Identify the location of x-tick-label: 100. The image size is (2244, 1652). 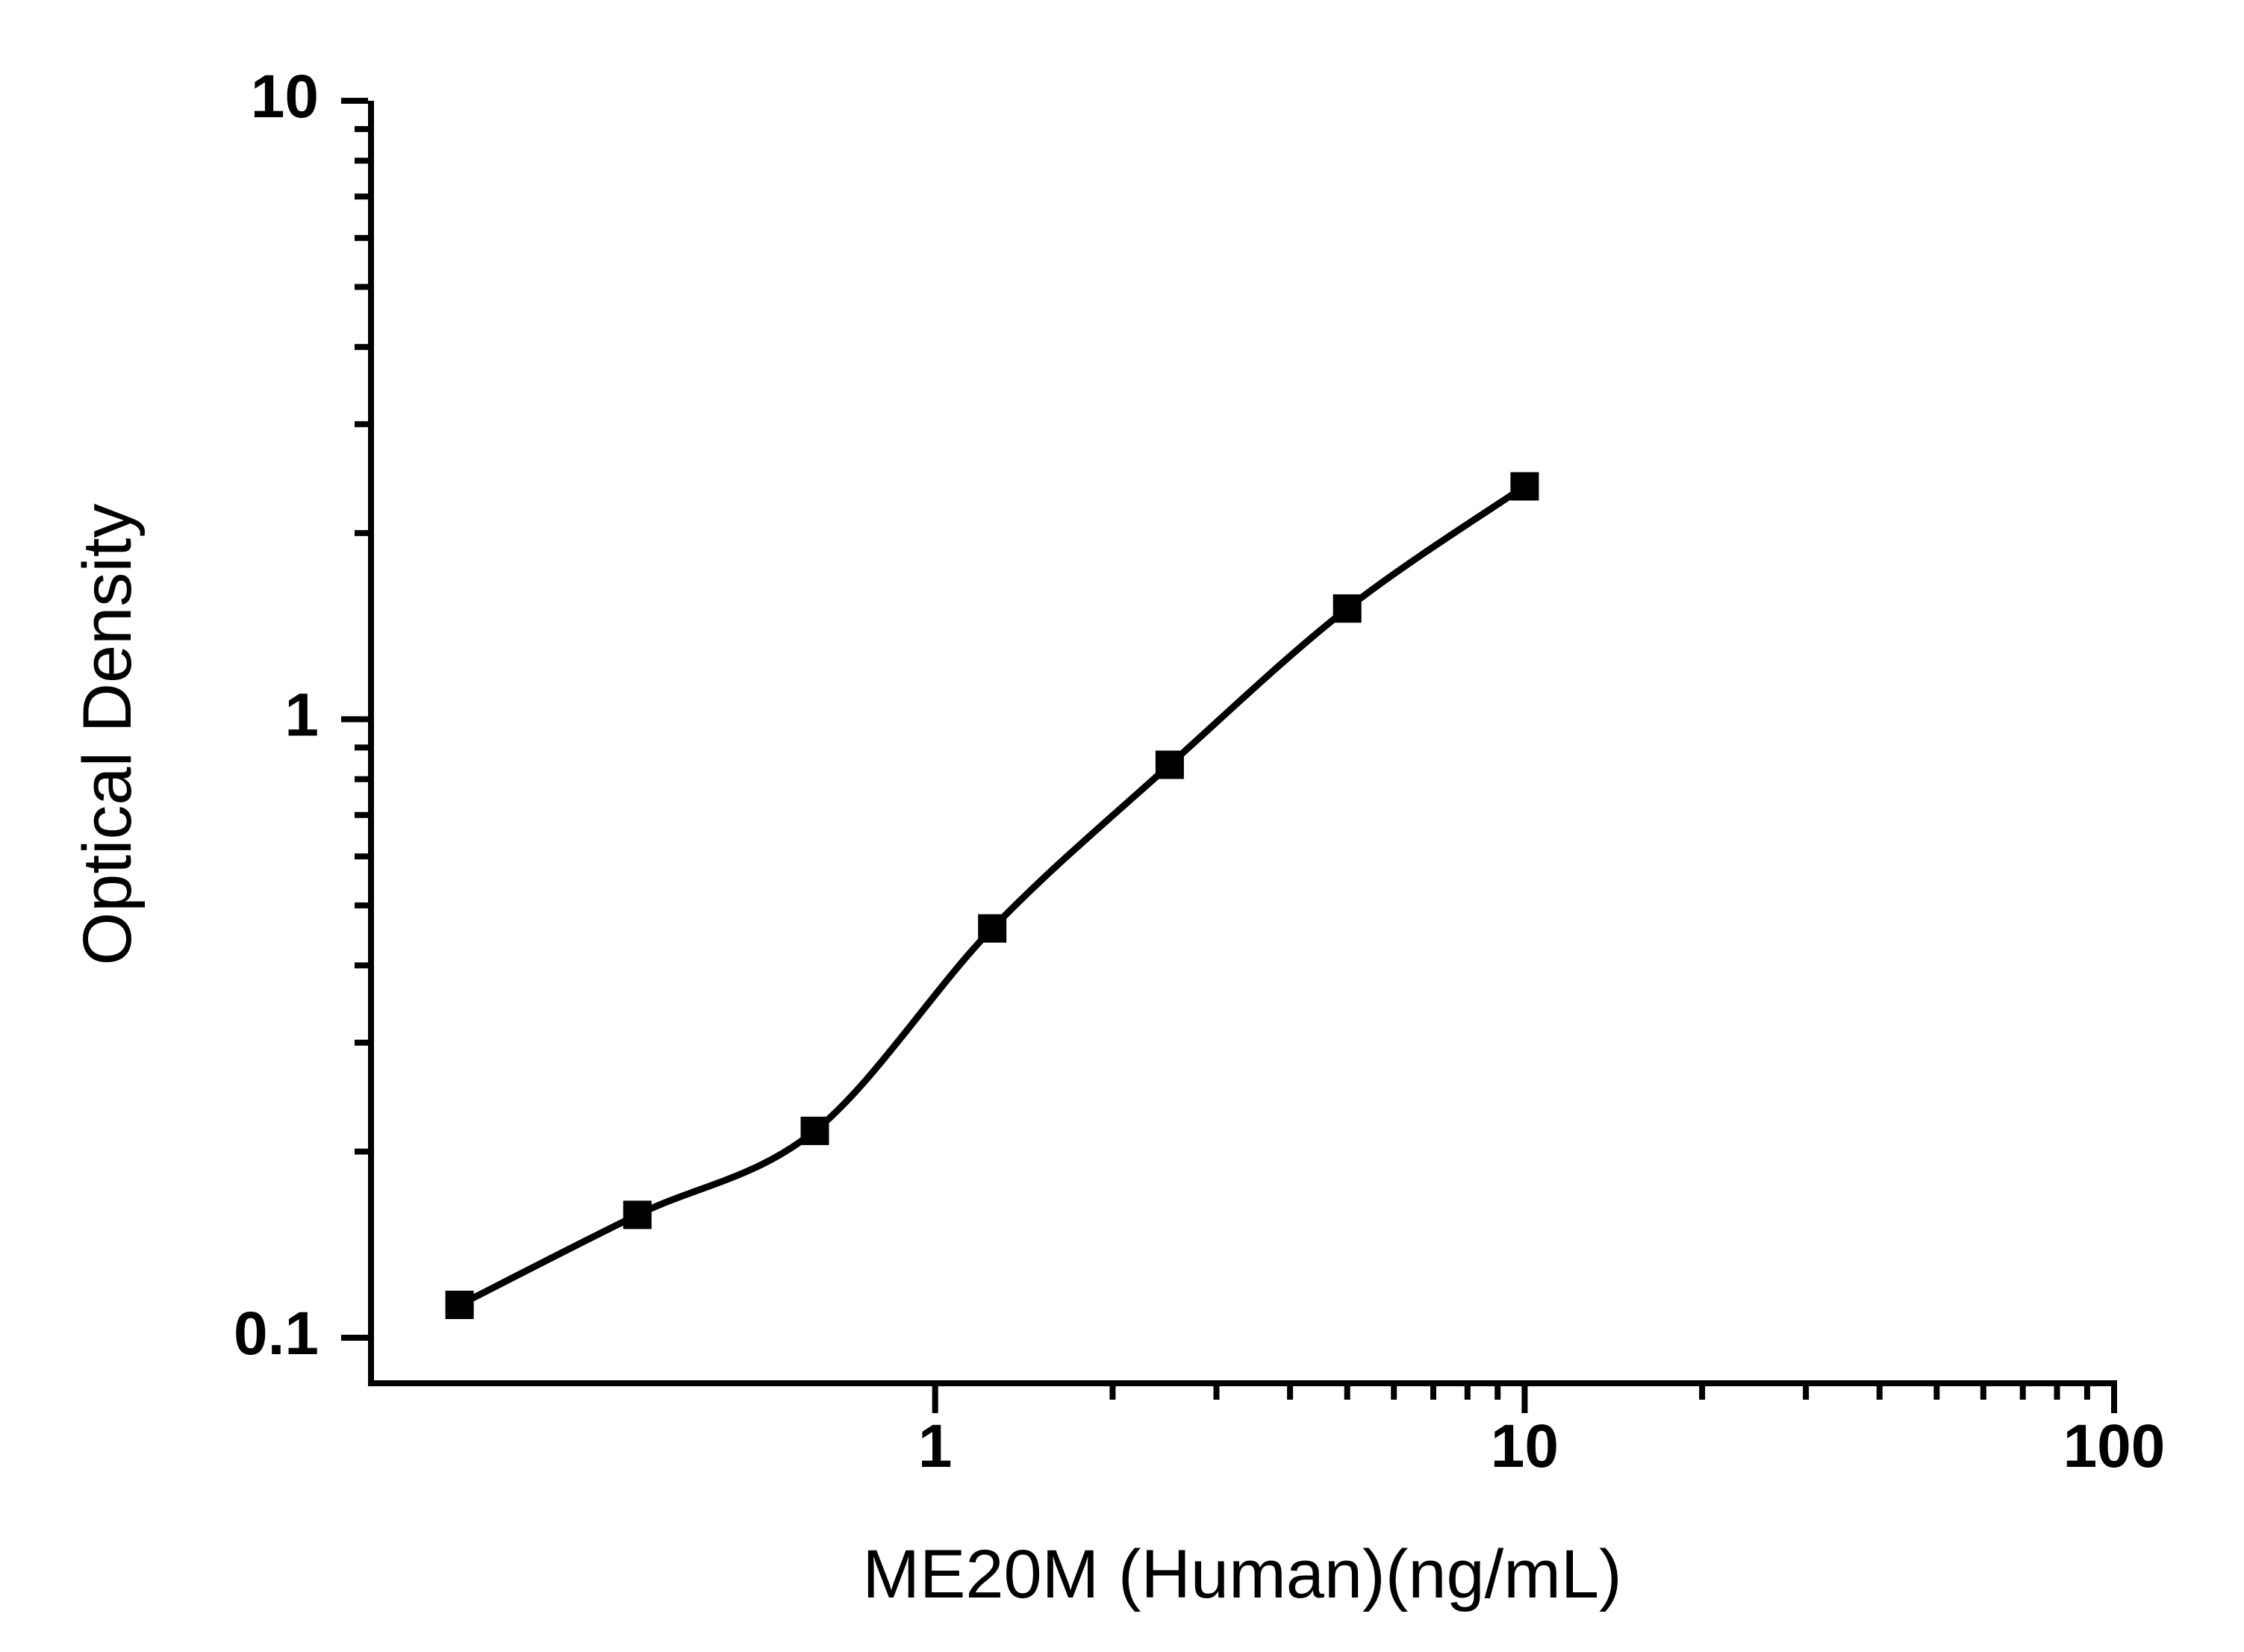
(2114, 1446).